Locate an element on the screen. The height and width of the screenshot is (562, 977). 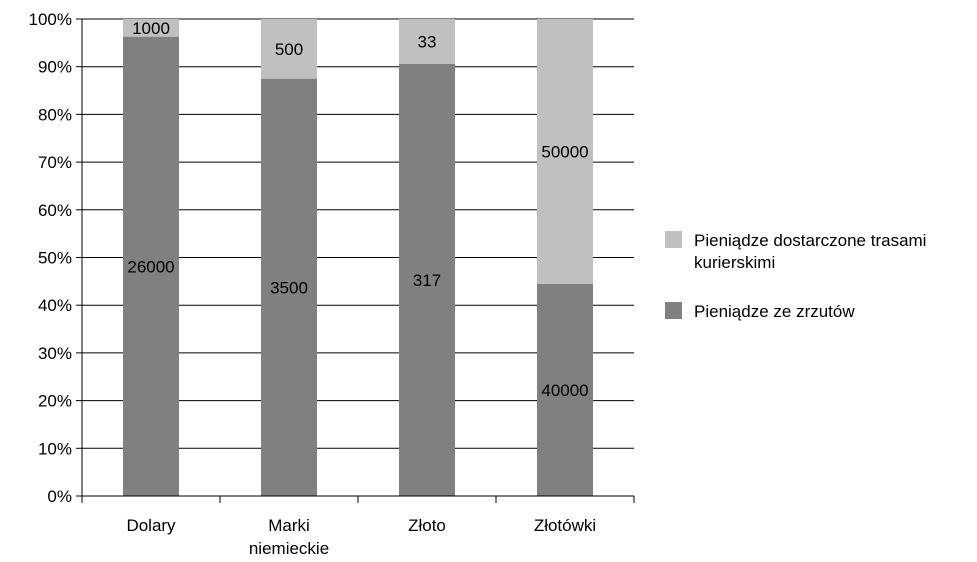
y-tick-label: 70% is located at coordinates (55, 162).